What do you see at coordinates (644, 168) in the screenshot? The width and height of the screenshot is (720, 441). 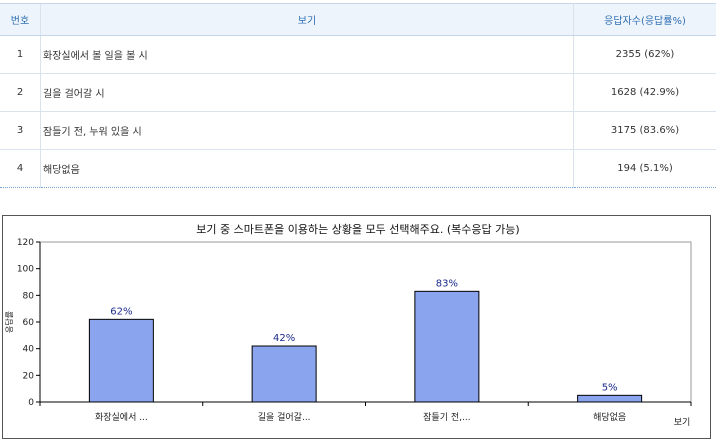 I see `row-result: 194 (5.1%)` at bounding box center [644, 168].